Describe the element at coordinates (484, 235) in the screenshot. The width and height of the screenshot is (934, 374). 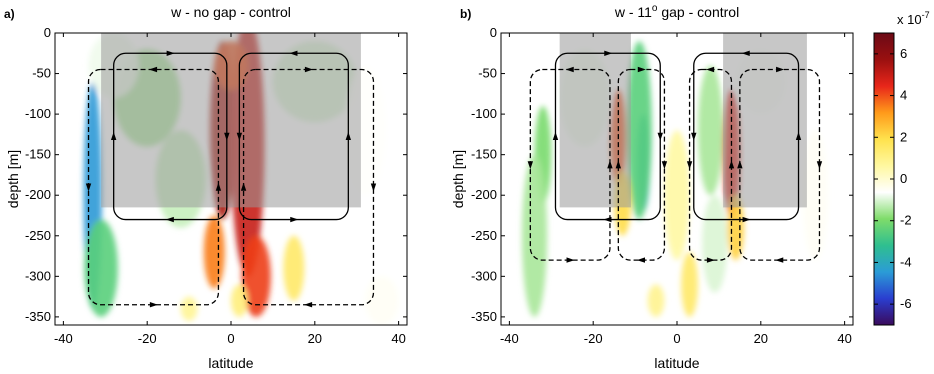
I see `panel-b-ytick-label: -250` at that location.